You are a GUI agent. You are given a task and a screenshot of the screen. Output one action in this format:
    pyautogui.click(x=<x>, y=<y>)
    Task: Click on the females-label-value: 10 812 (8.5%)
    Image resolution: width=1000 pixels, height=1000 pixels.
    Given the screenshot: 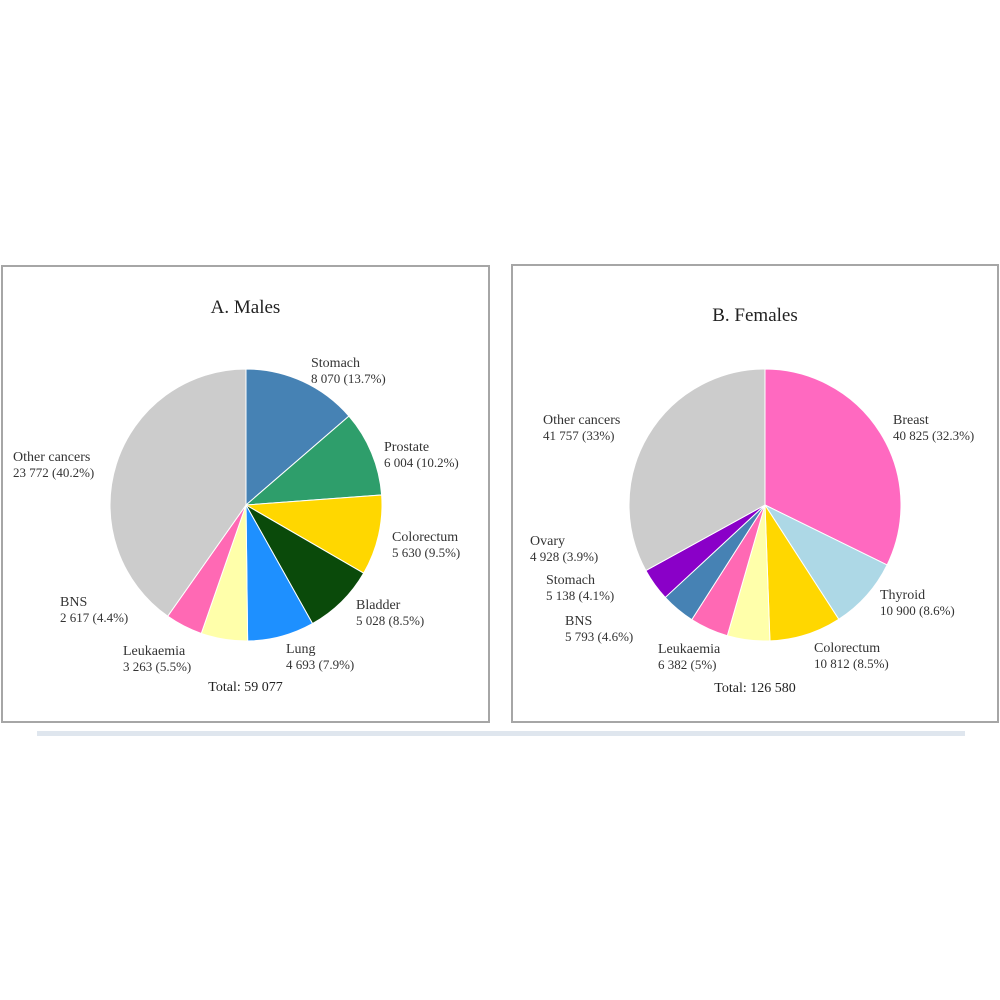 What is the action you would take?
    pyautogui.click(x=851, y=663)
    